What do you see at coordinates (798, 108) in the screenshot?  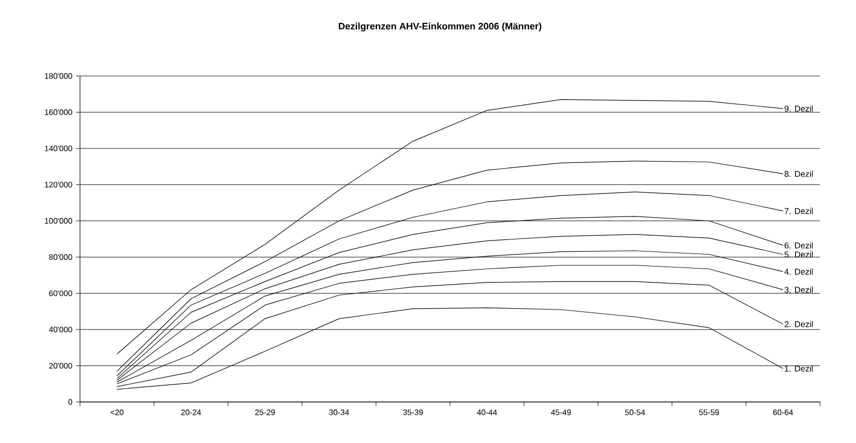 I see `series-label: 9. Dezil` at bounding box center [798, 108].